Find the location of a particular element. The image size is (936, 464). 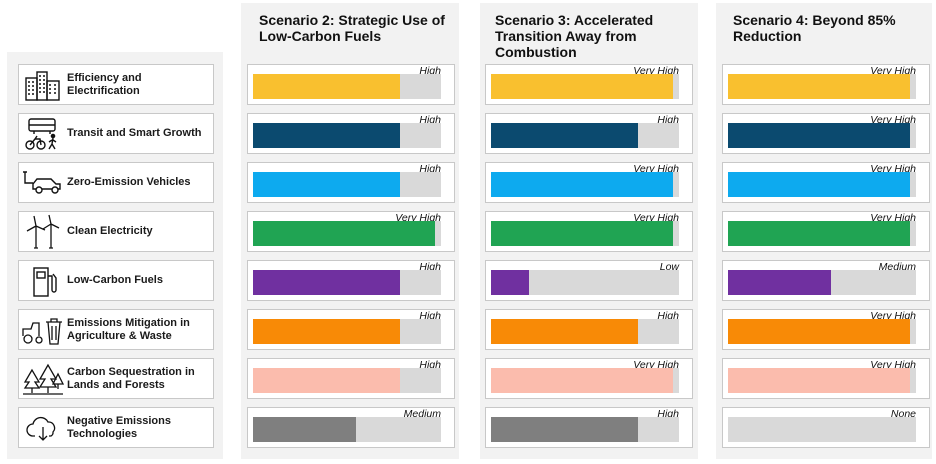

fuel-pump-icon is located at coordinates (43, 280).